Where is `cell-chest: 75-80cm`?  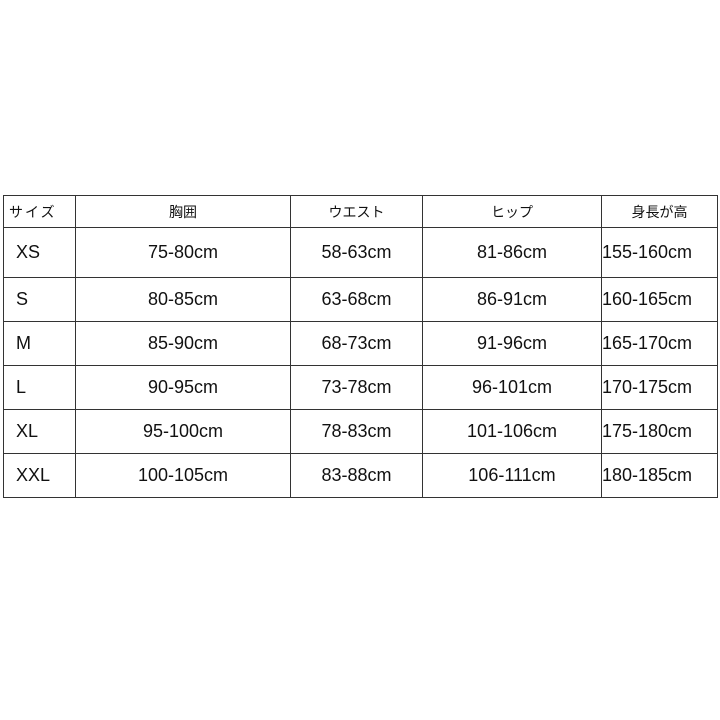 cell-chest: 75-80cm is located at coordinates (183, 252).